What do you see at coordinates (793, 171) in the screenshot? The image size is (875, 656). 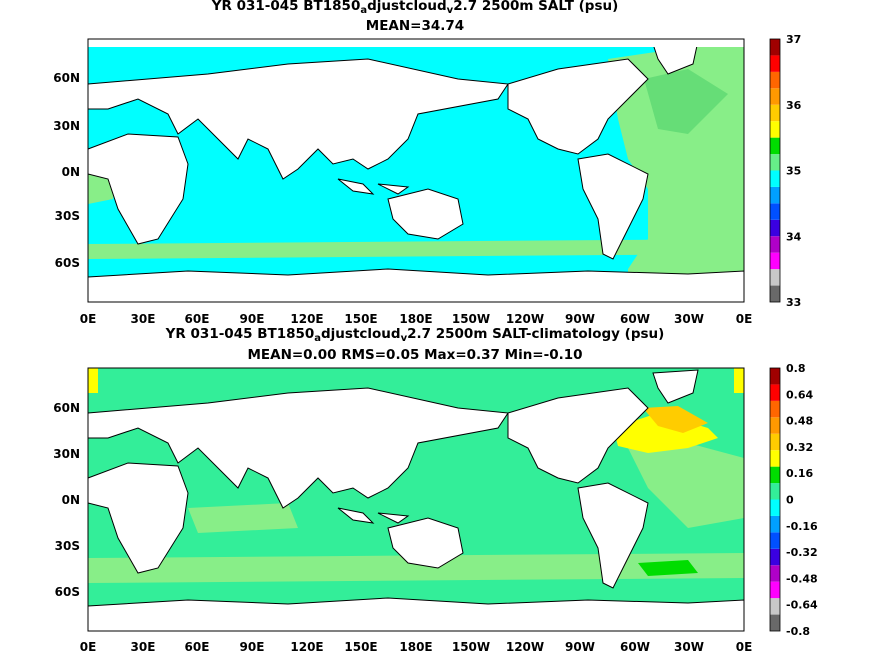 I see `colorbar-label: 35` at bounding box center [793, 171].